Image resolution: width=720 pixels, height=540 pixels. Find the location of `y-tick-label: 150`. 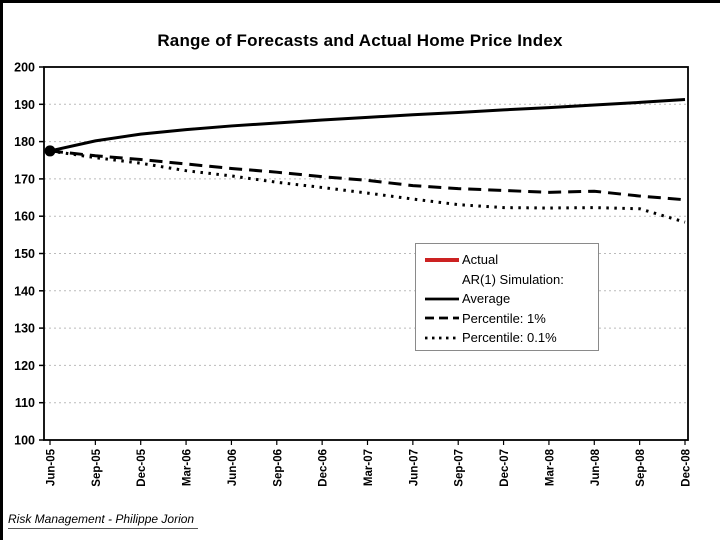

y-tick-label: 150 is located at coordinates (24, 254).